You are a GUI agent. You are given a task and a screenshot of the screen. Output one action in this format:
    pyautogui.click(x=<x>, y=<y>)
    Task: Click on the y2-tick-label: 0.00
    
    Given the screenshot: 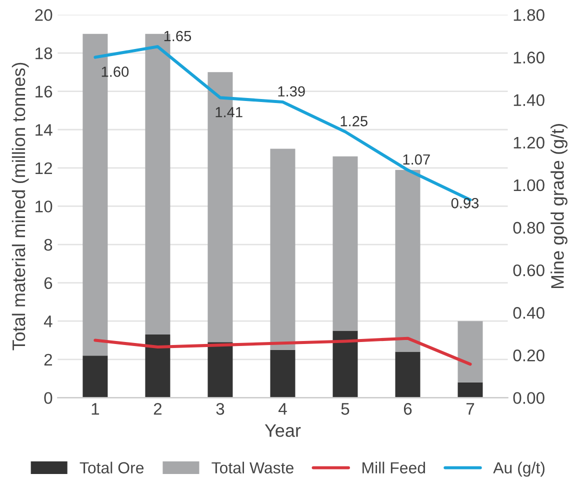 What is the action you would take?
    pyautogui.click(x=528, y=398)
    